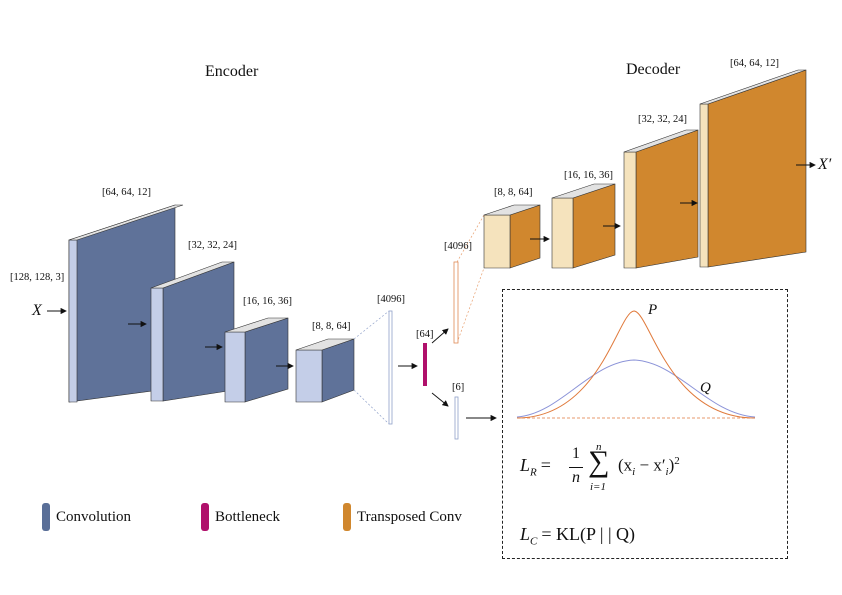 This screenshot has width=842, height=595. What do you see at coordinates (205, 517) in the screenshot?
I see `legend-swatch-bottleneck` at bounding box center [205, 517].